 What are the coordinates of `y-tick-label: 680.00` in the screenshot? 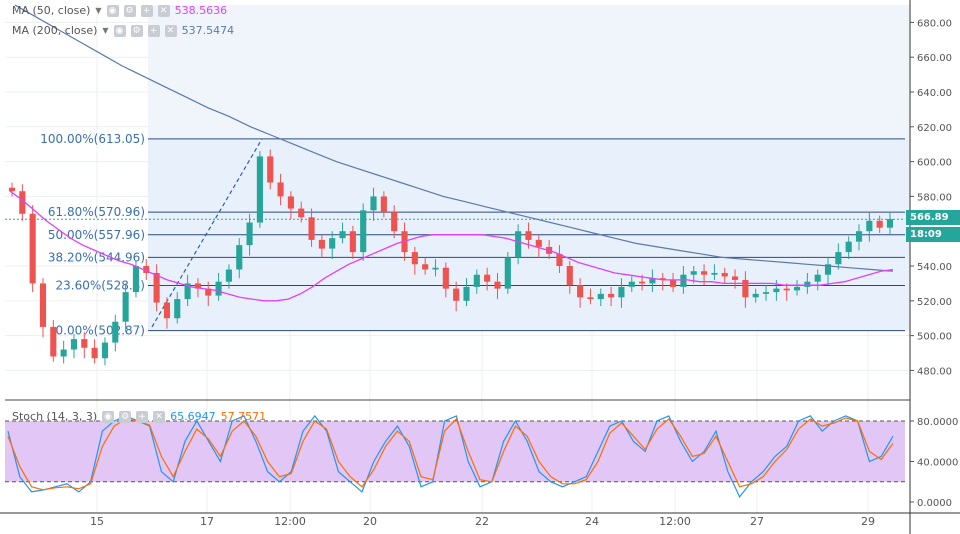 It's located at (934, 23).